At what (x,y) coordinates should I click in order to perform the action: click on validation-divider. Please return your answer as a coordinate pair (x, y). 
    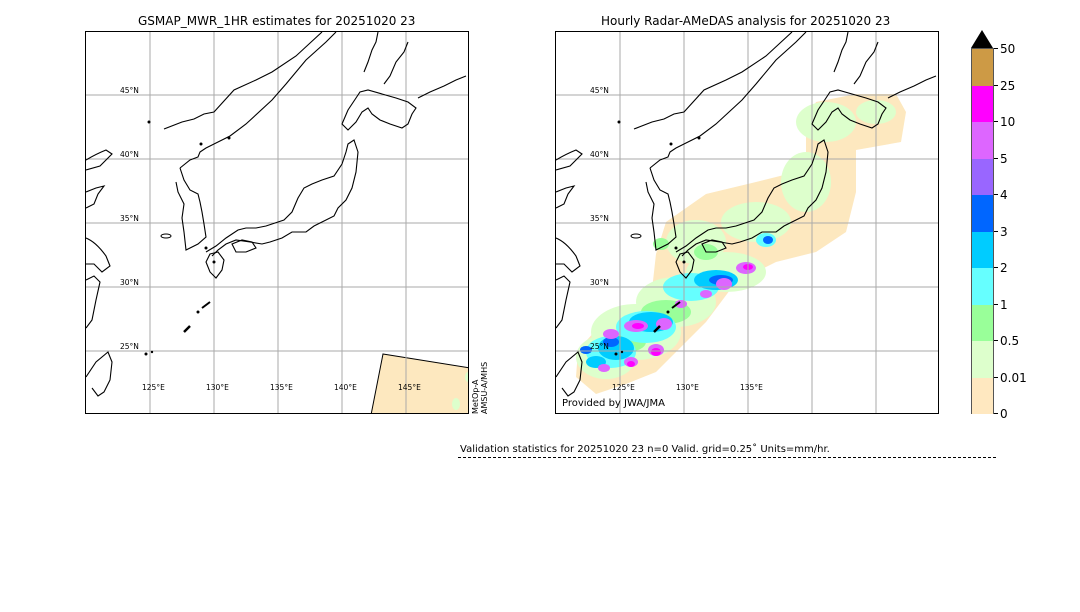
    Looking at the image, I should click on (727, 457).